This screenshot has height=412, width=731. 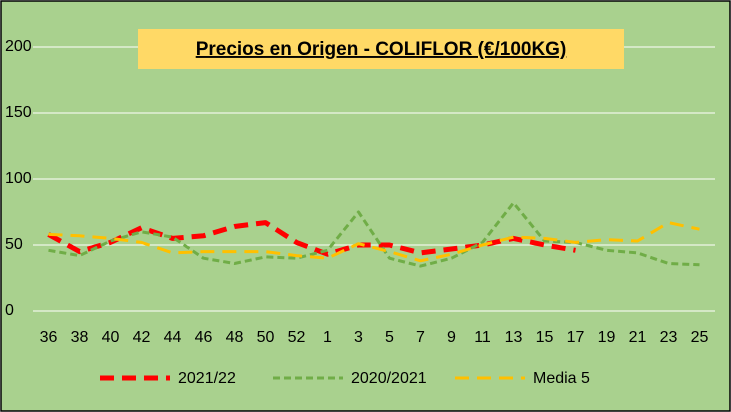 What do you see at coordinates (700, 337) in the screenshot?
I see `x-tick-label: 25` at bounding box center [700, 337].